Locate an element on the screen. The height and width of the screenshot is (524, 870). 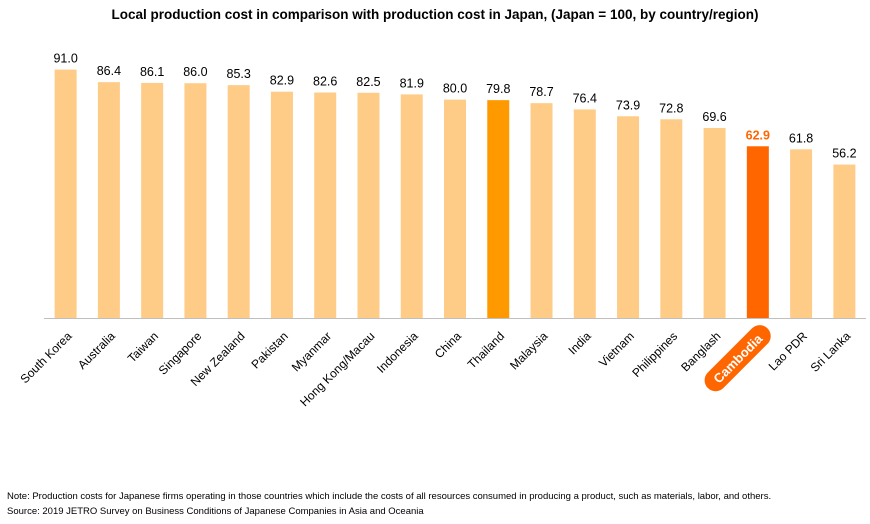
x-tick-label: Taiwan is located at coordinates (143, 347).